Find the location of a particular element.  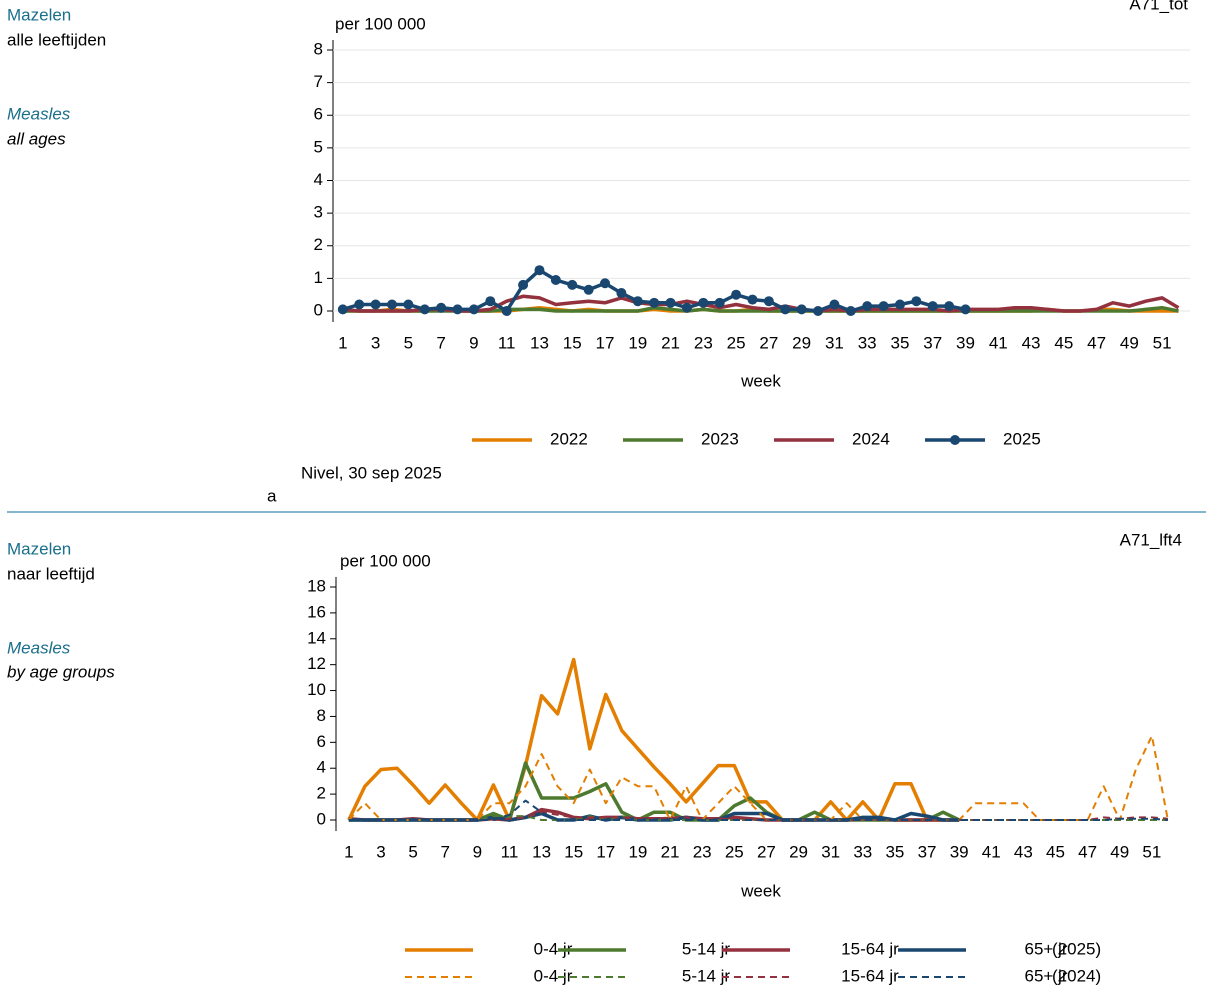

x-tick-label: 51 is located at coordinates (1162, 342).